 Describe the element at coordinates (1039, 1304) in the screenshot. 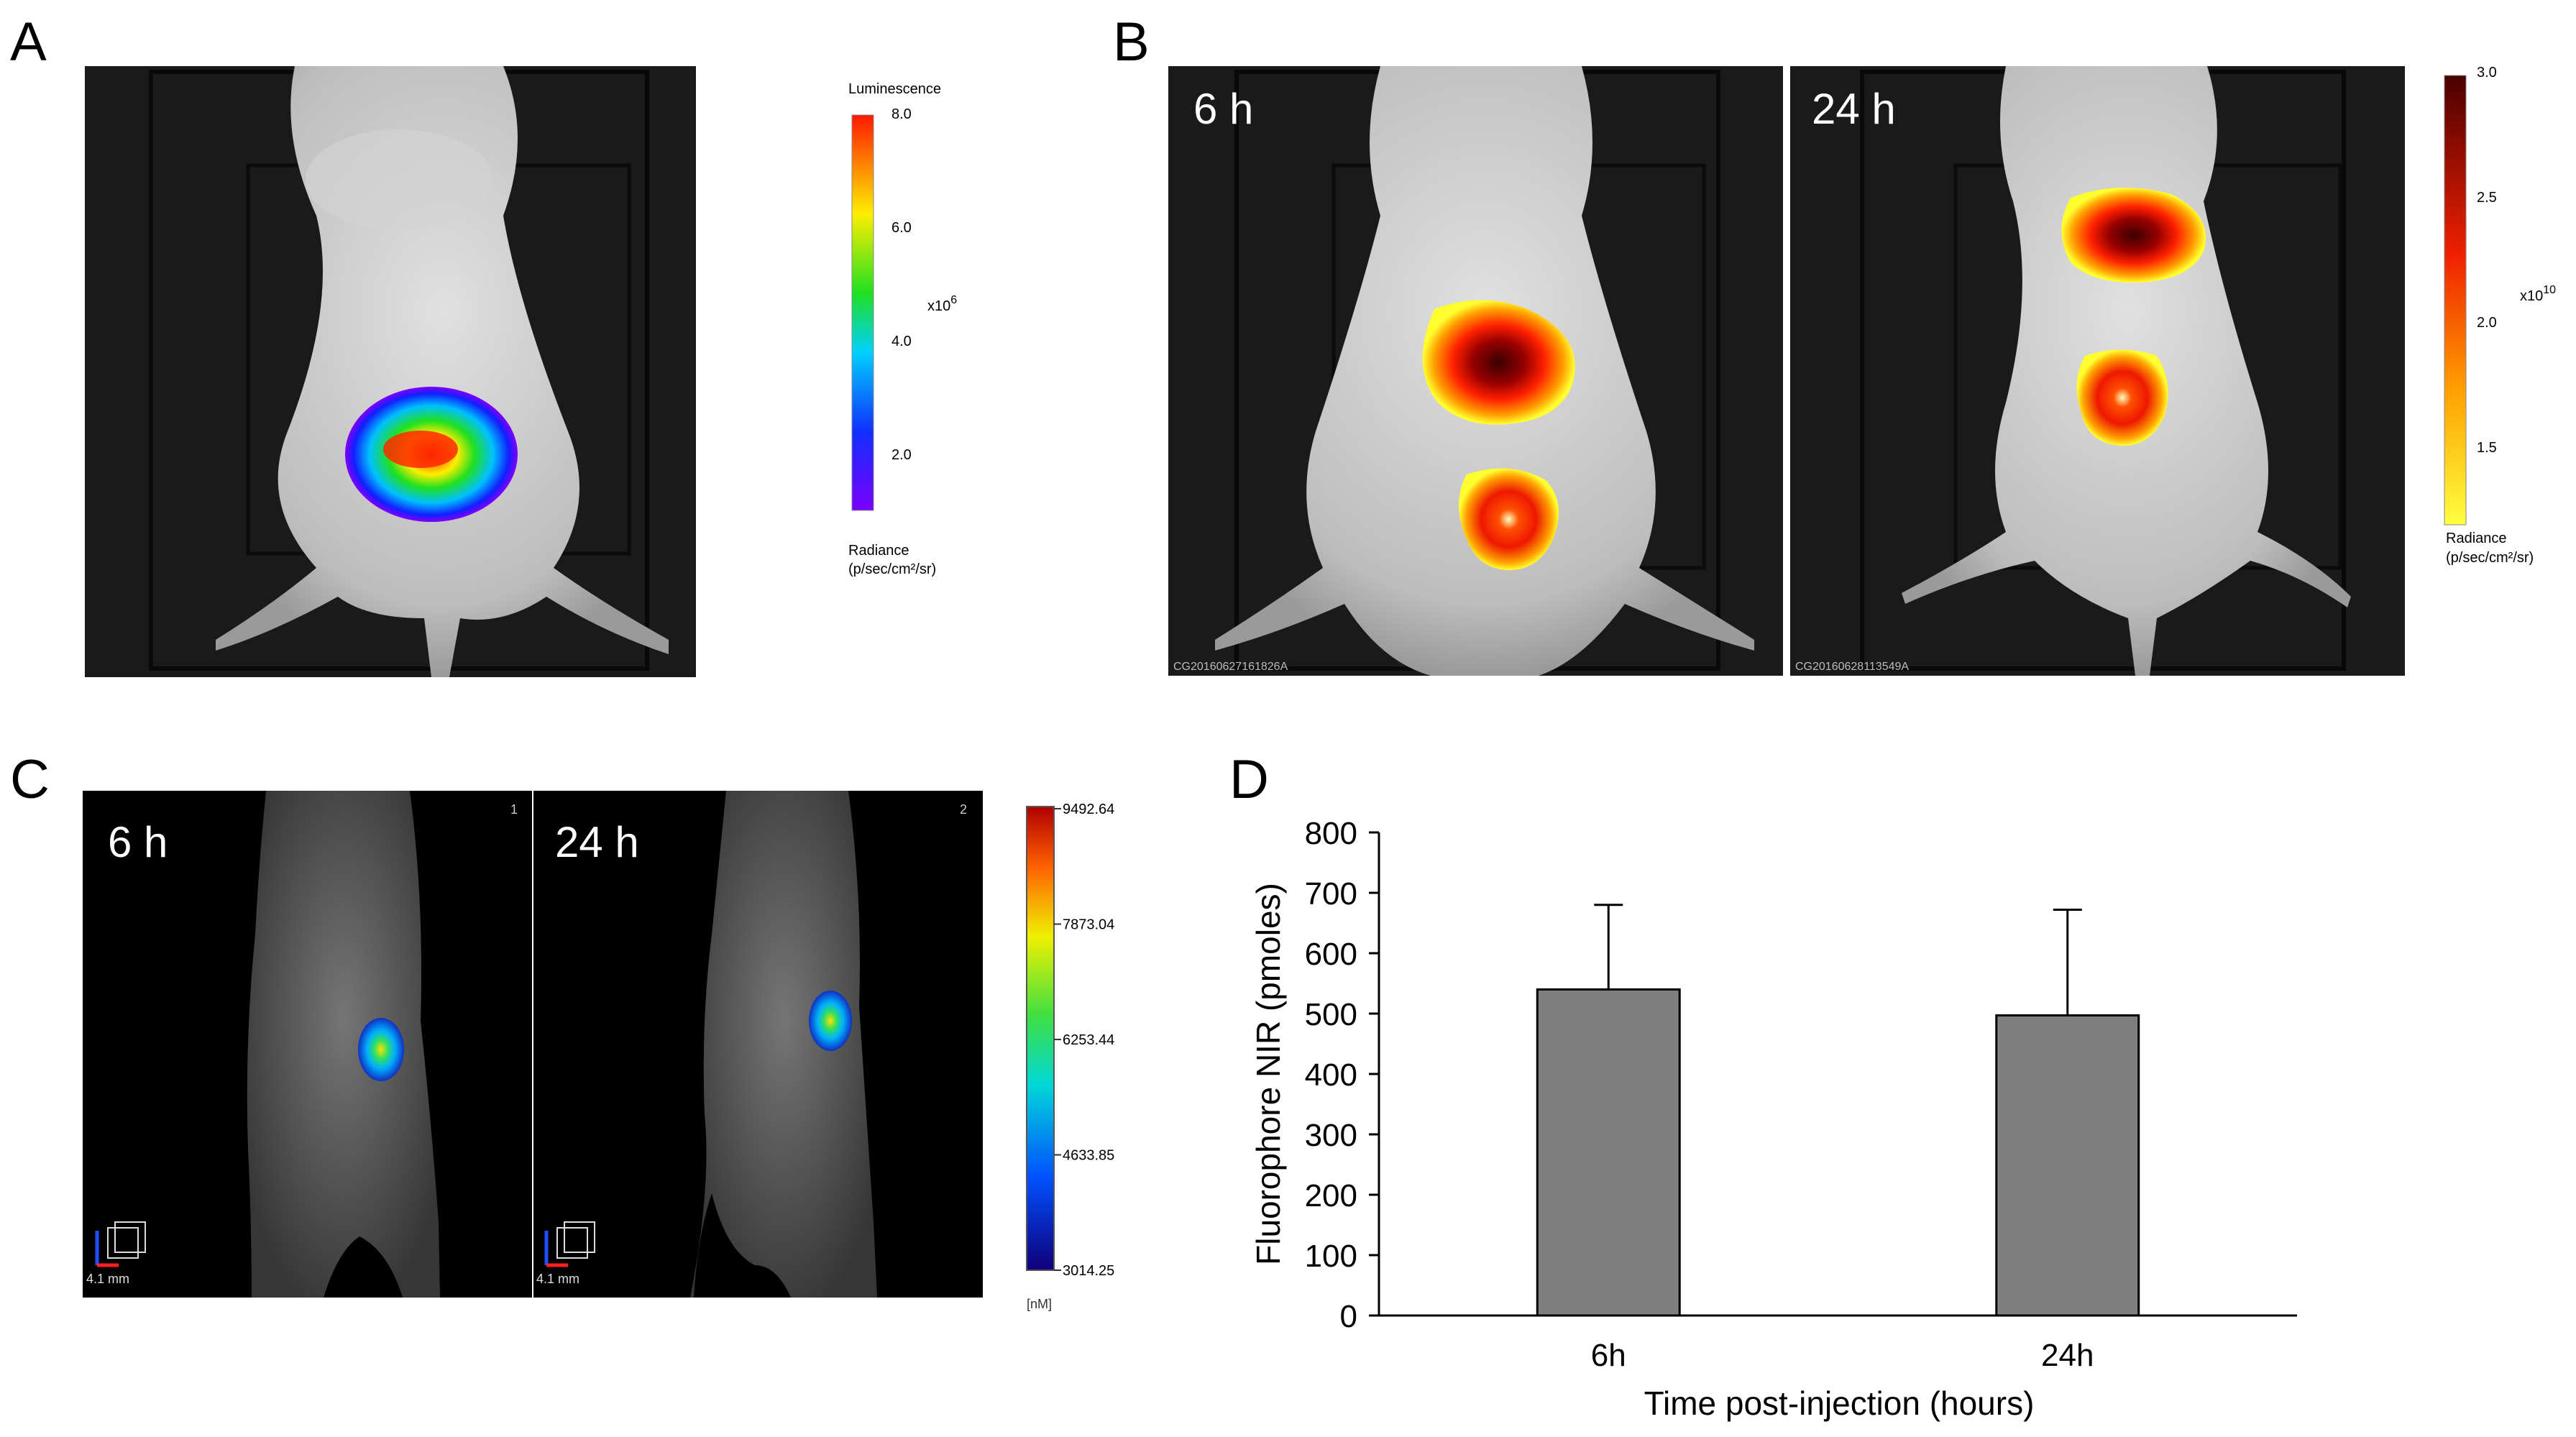

I see `unit-c: [nM]` at that location.